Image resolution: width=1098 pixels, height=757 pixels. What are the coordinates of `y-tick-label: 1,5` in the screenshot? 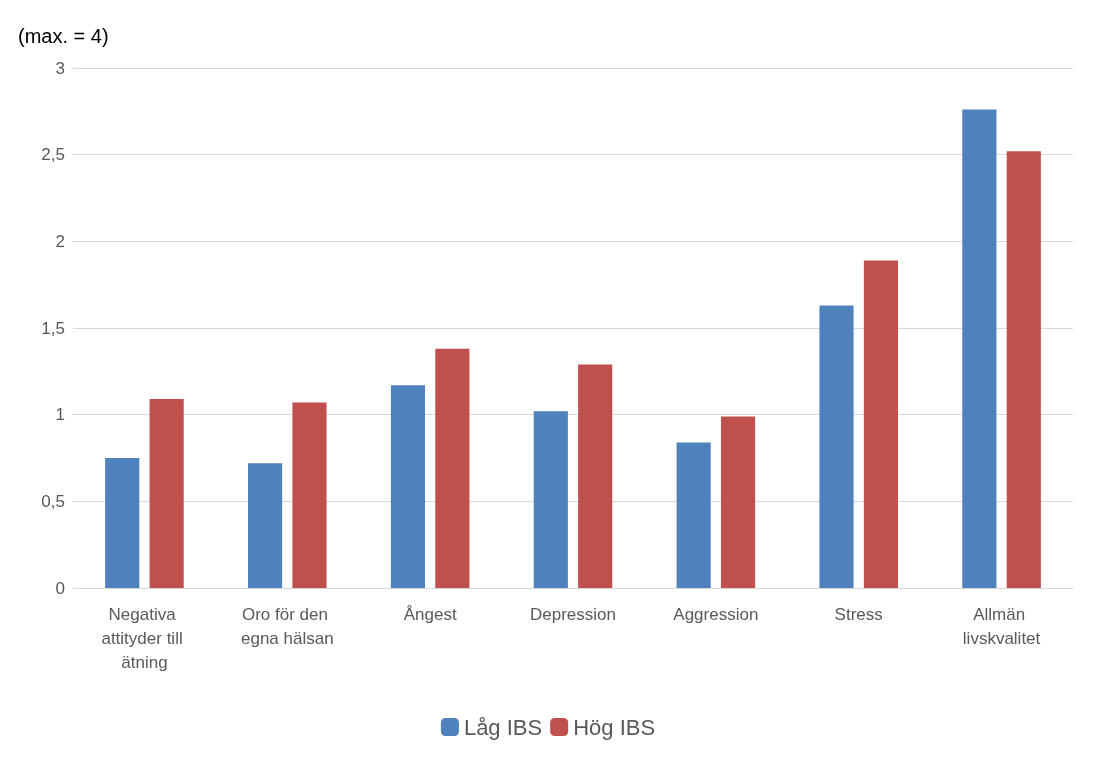 It's located at (53, 328).